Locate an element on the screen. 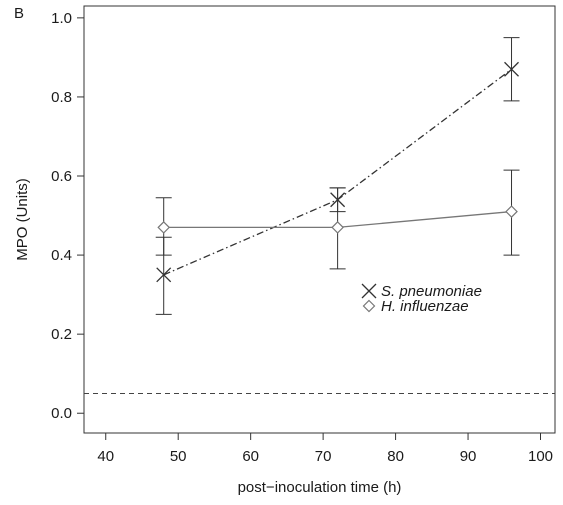  x-tick-label: 70 is located at coordinates (323, 456).